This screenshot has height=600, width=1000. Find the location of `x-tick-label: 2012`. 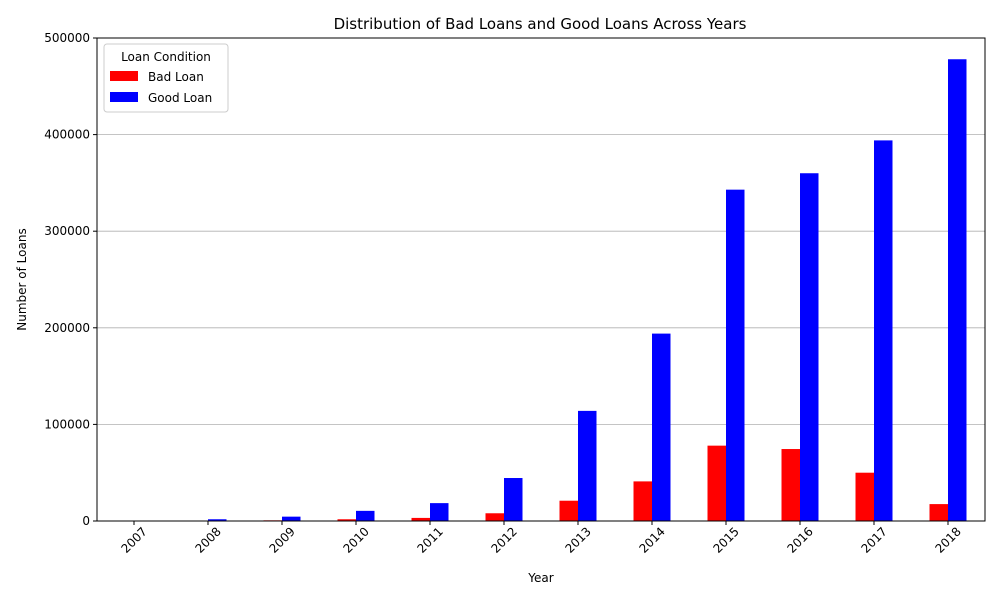

x-tick-label: 2012 is located at coordinates (503, 539).